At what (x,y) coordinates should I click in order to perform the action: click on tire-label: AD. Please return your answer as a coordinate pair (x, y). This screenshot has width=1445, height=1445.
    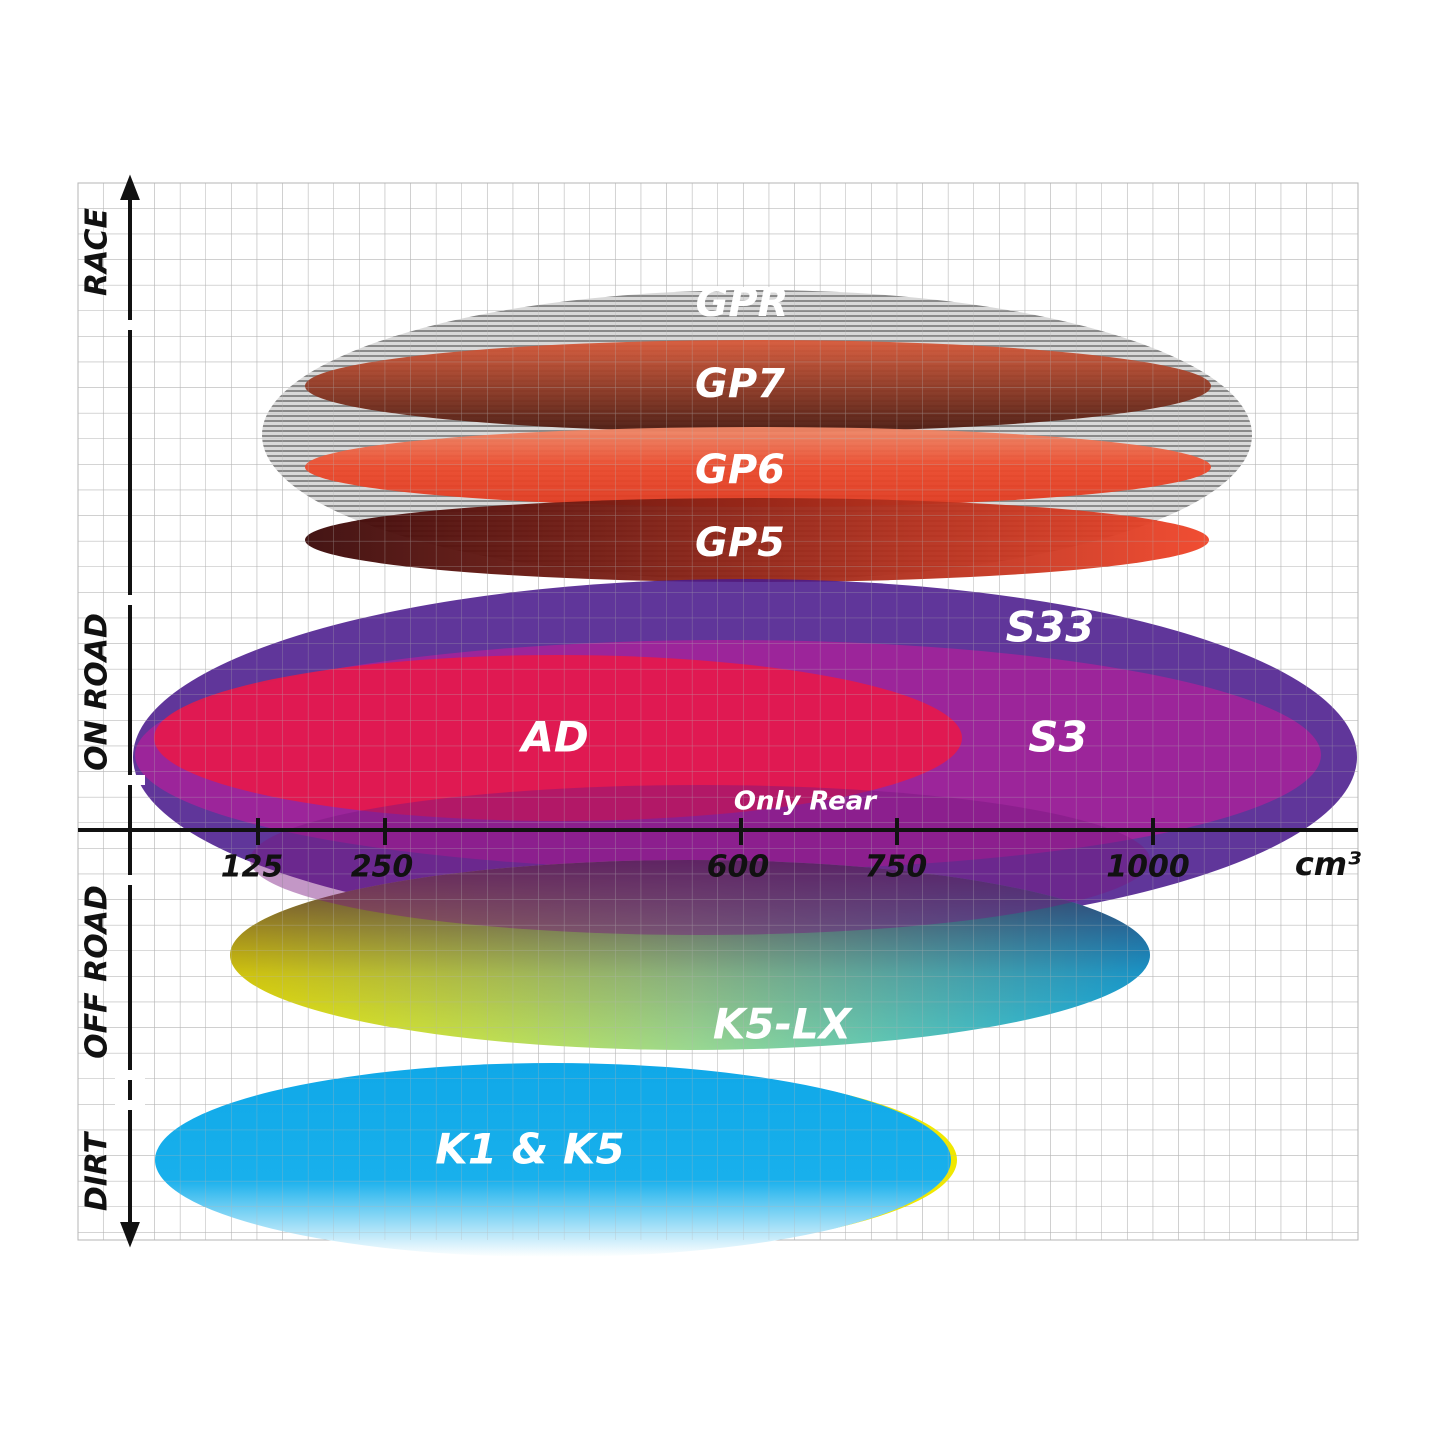
    Looking at the image, I should click on (553, 737).